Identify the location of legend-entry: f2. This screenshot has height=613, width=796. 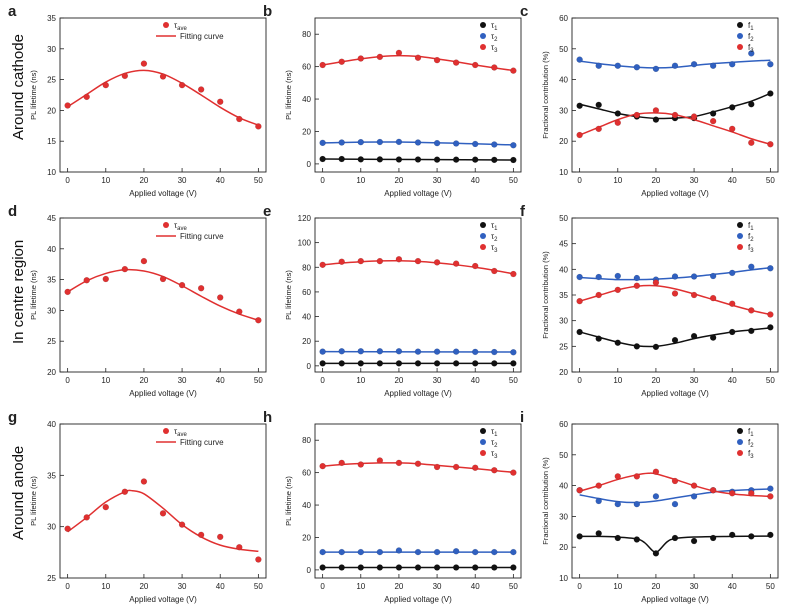
(745, 37).